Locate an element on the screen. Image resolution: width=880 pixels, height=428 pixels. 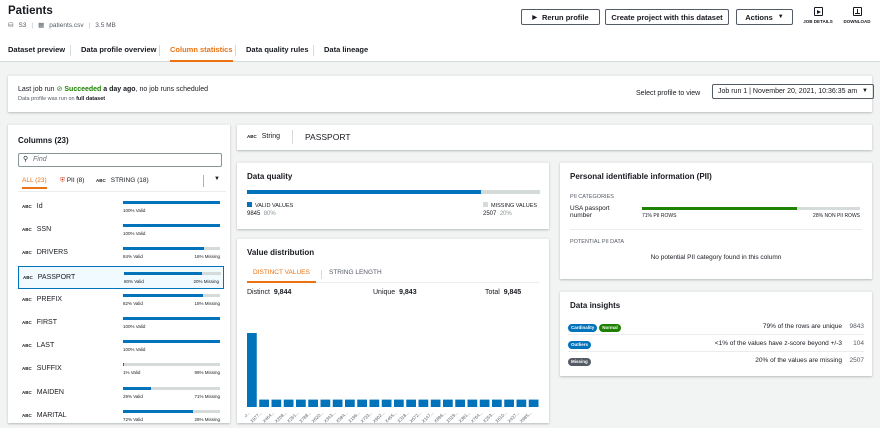
job-details-button: JOB DETAILS is located at coordinates (818, 15).